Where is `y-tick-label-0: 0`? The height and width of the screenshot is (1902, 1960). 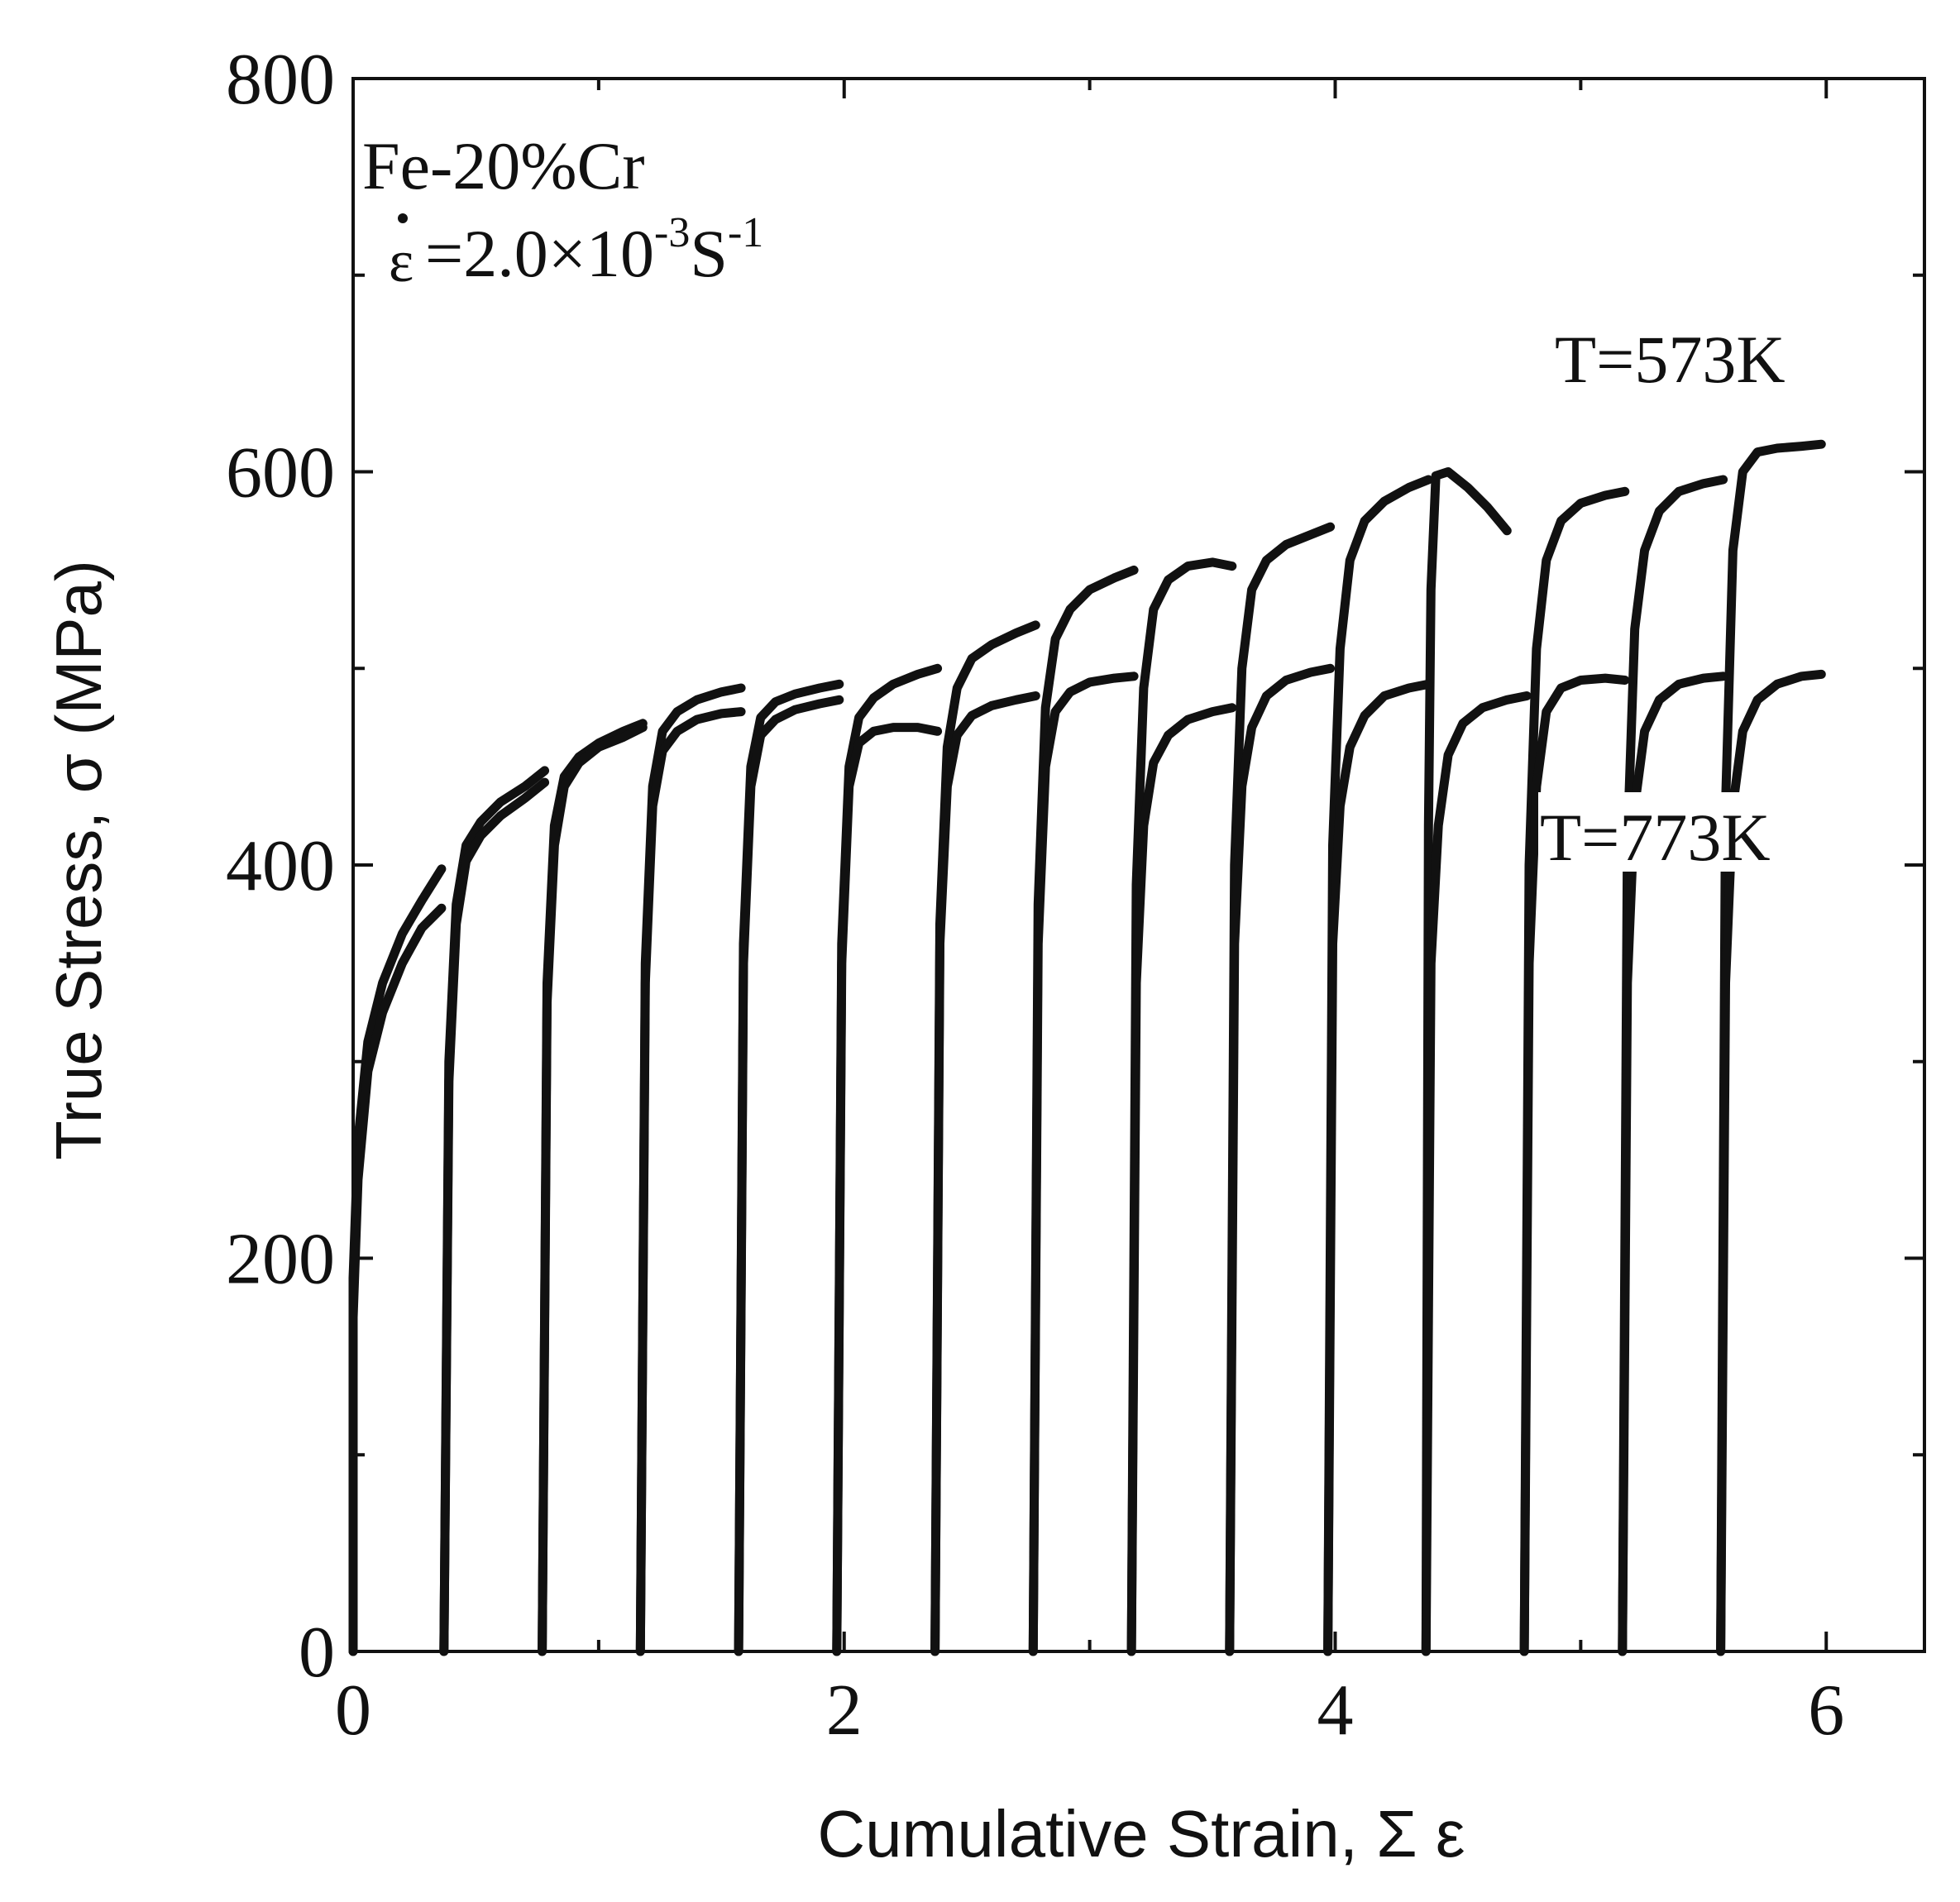 y-tick-label-0: 0 is located at coordinates (317, 1653).